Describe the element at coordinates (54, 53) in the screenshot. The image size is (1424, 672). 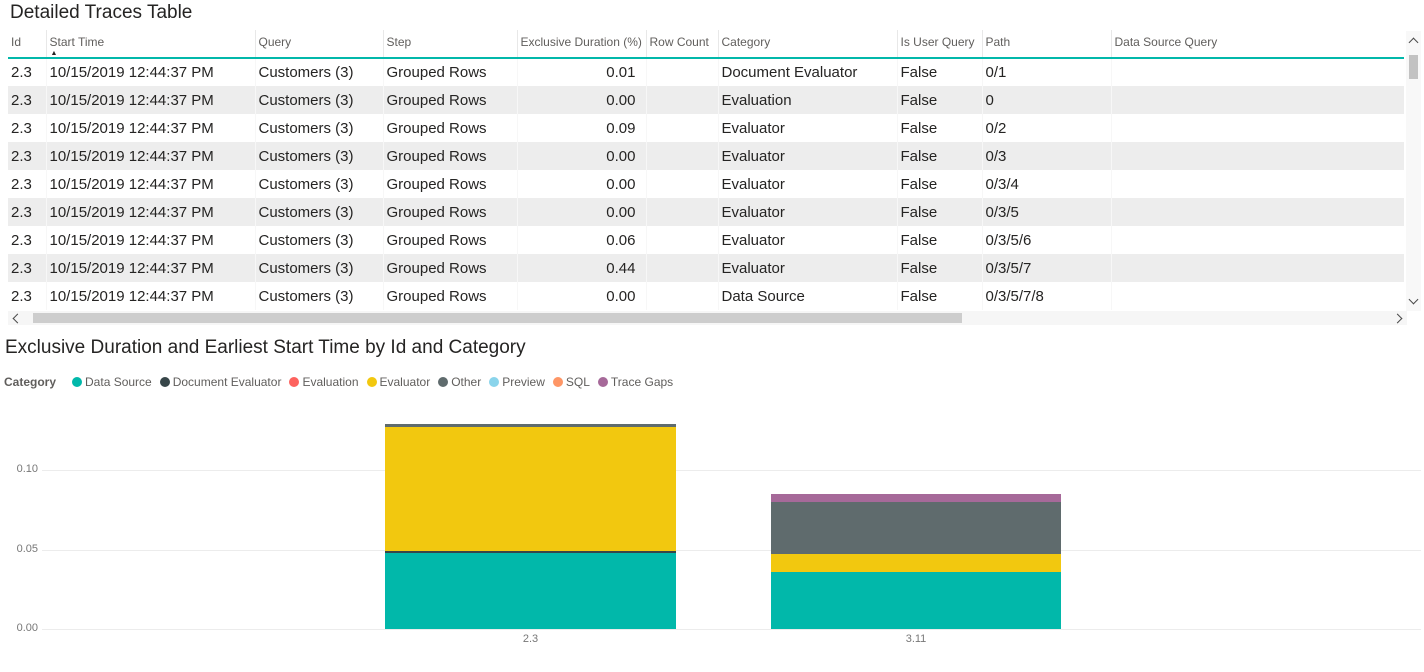
I see `sort-ascending-icon: ▲` at that location.